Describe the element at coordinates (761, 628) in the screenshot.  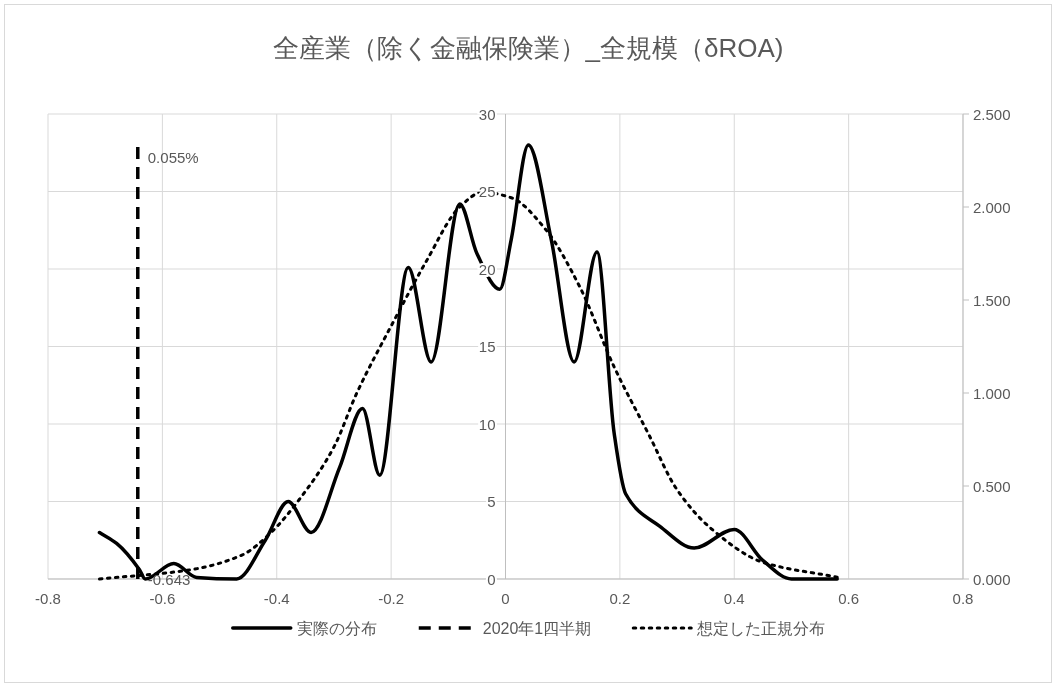
I see `legend-label: 想定した正規分布` at that location.